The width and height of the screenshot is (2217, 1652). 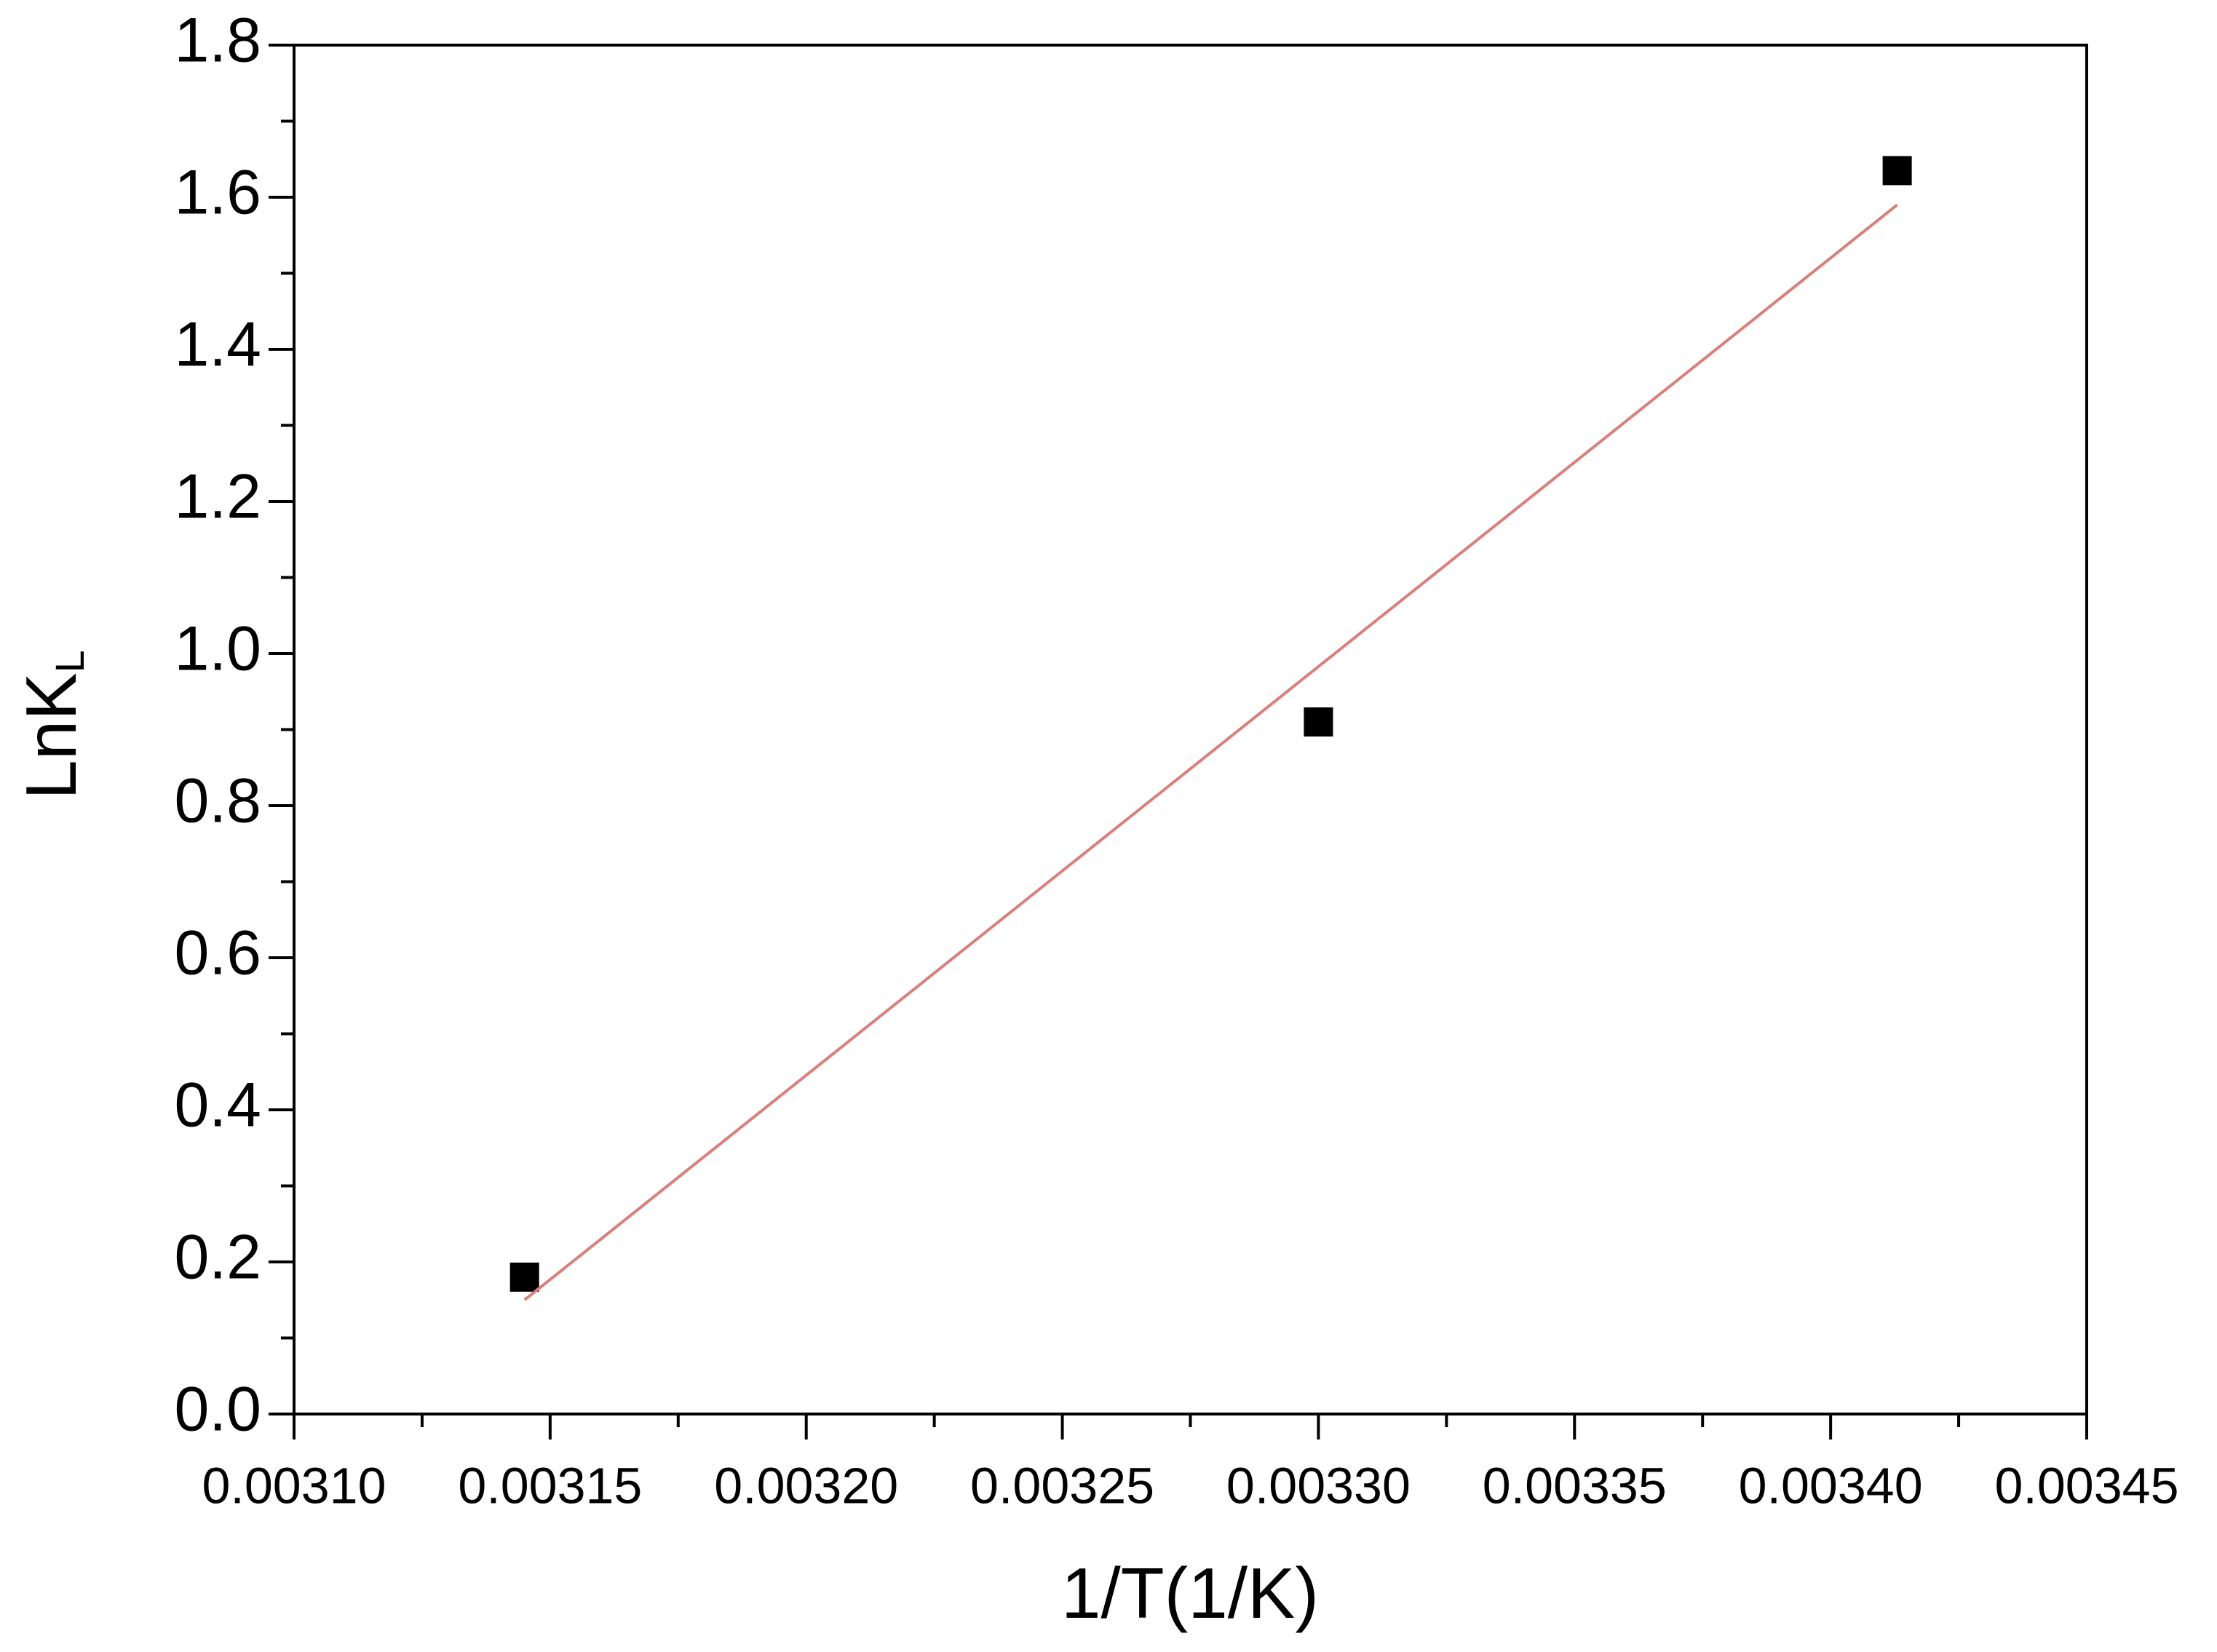 What do you see at coordinates (1575, 1485) in the screenshot?
I see `x-tick-label: 0.00335` at bounding box center [1575, 1485].